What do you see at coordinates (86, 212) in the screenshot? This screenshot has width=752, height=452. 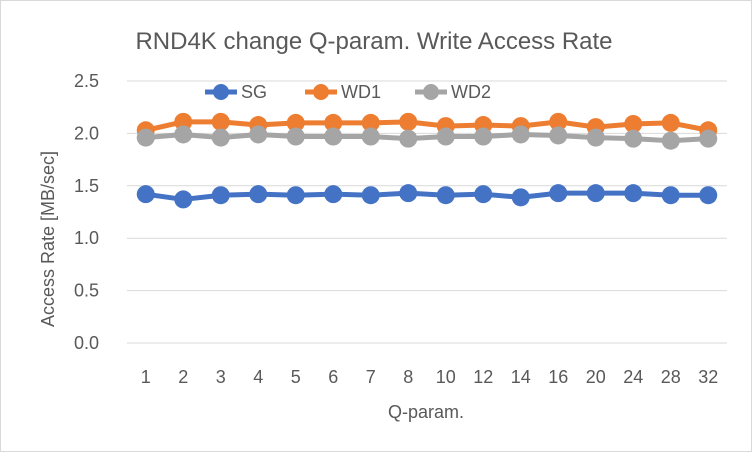 I see `y-axis-ticks: 0.0 0.5 1.0 1.5 2.0 2.5` at bounding box center [86, 212].